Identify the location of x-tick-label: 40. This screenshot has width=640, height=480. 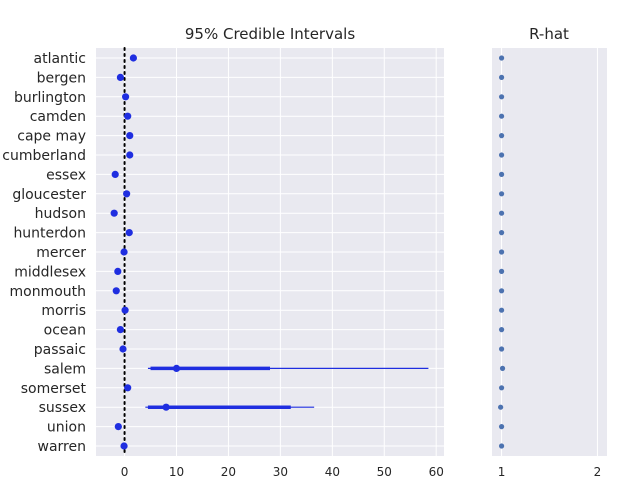
(332, 472).